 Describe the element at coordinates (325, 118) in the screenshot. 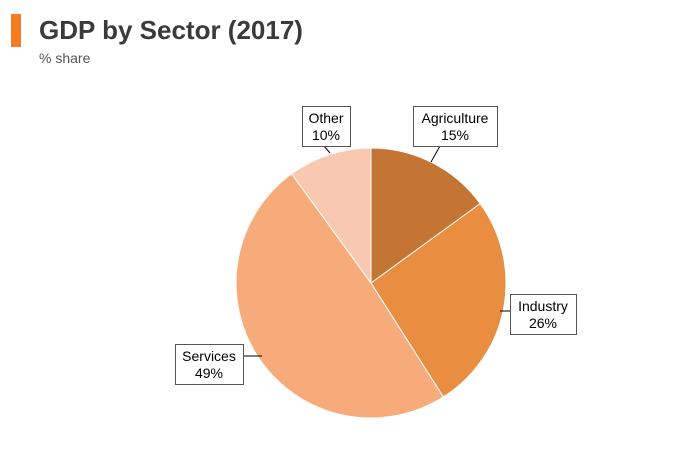

I see `slice-label: Other` at that location.